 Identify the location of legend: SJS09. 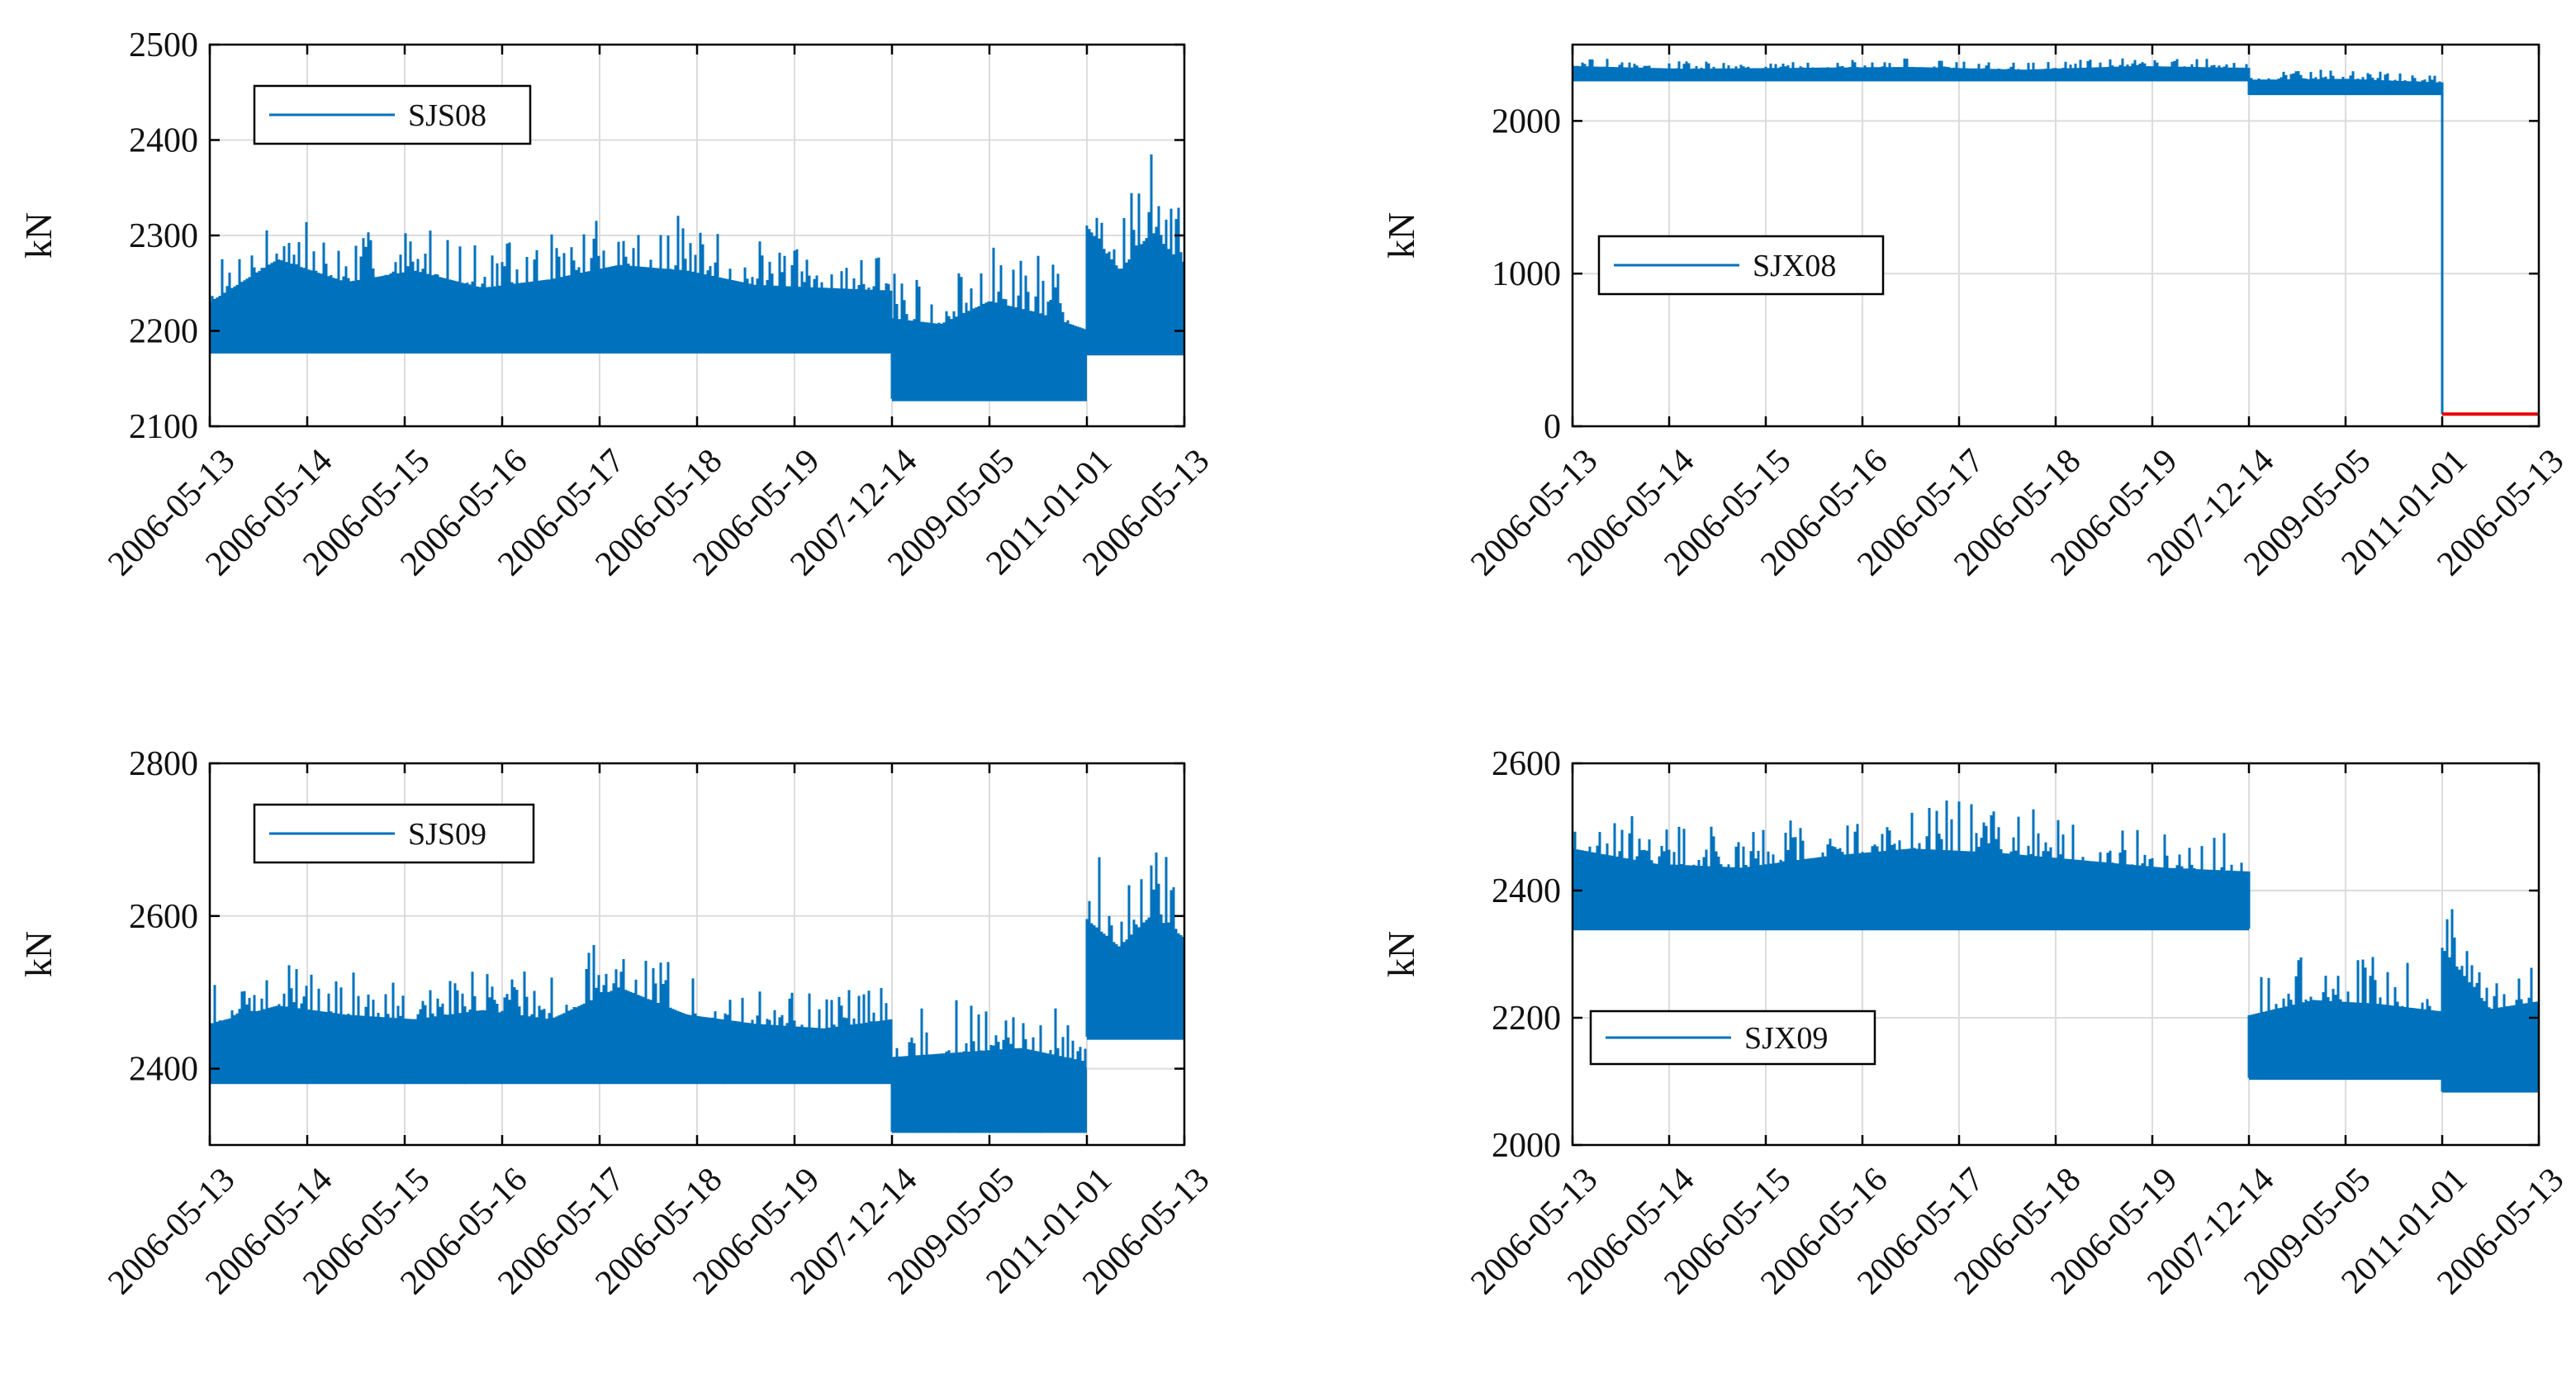
(394, 833).